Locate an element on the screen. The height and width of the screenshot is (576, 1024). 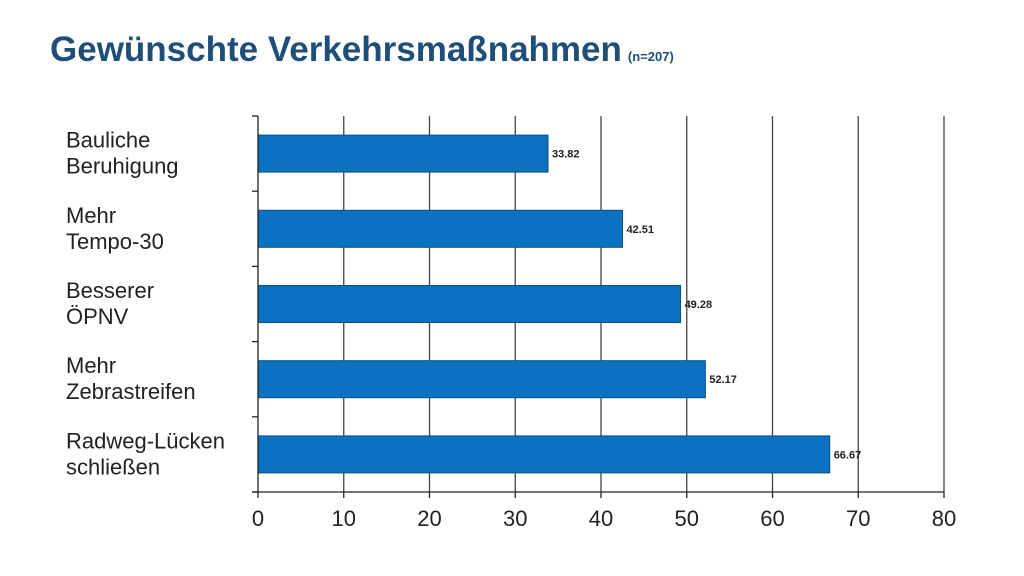
category-label-4: Radweg-Lücken schließen is located at coordinates (145, 453).